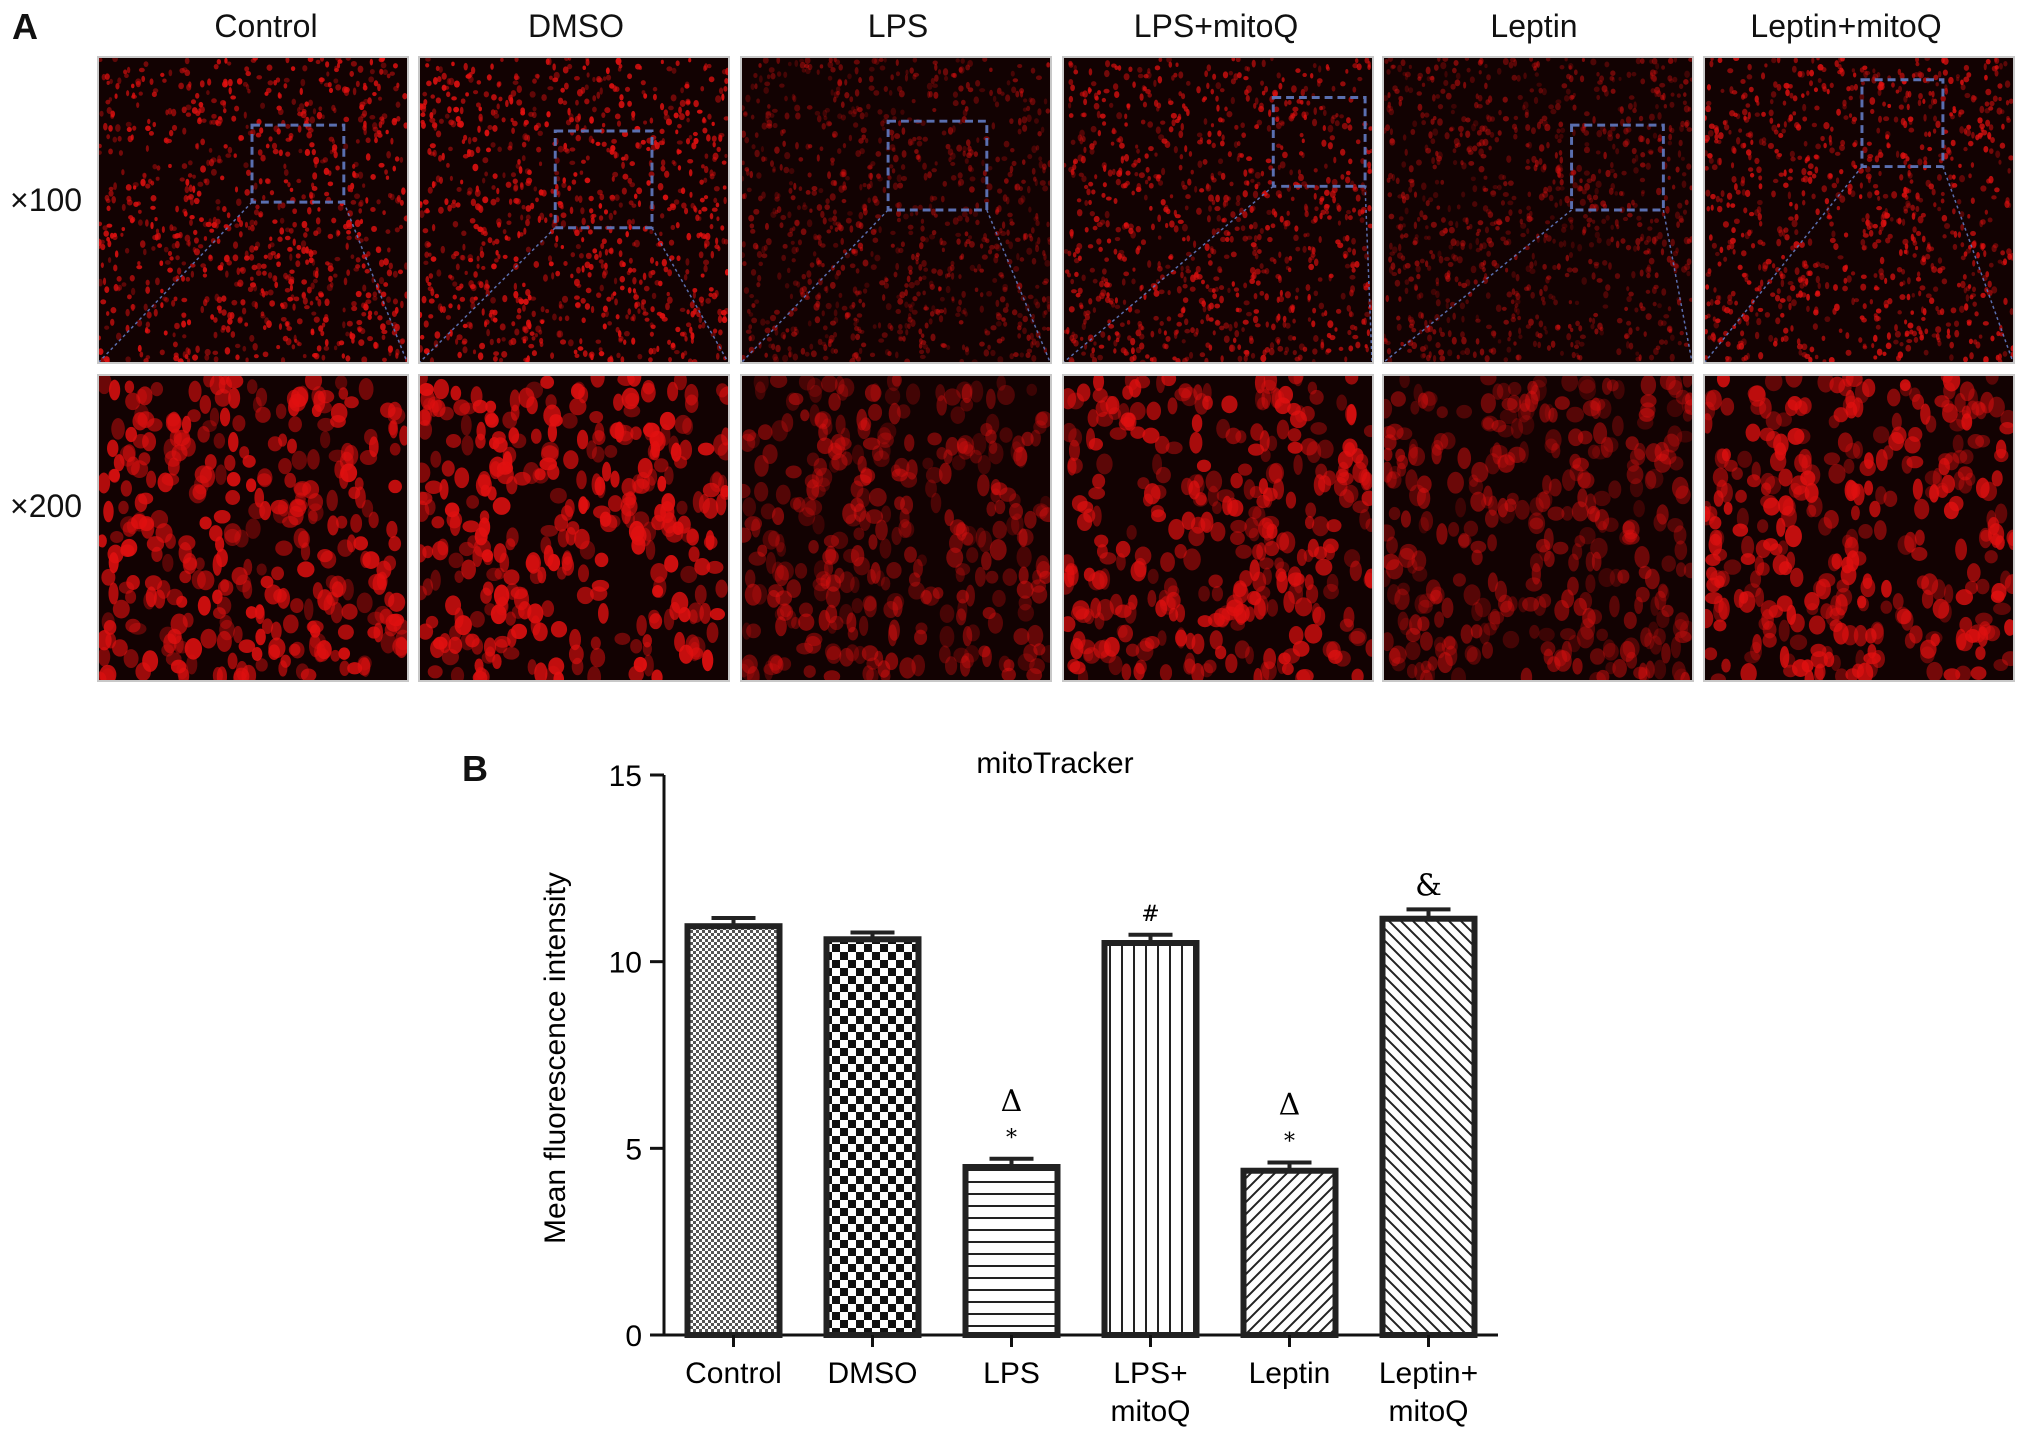  I want to click on micrograph-control-x200, so click(253, 528).